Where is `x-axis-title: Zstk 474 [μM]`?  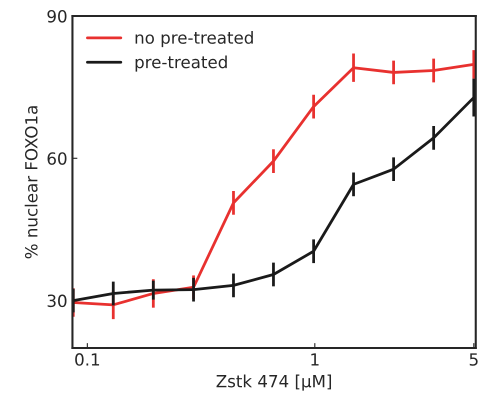 x-axis-title: Zstk 474 [μM] is located at coordinates (274, 382).